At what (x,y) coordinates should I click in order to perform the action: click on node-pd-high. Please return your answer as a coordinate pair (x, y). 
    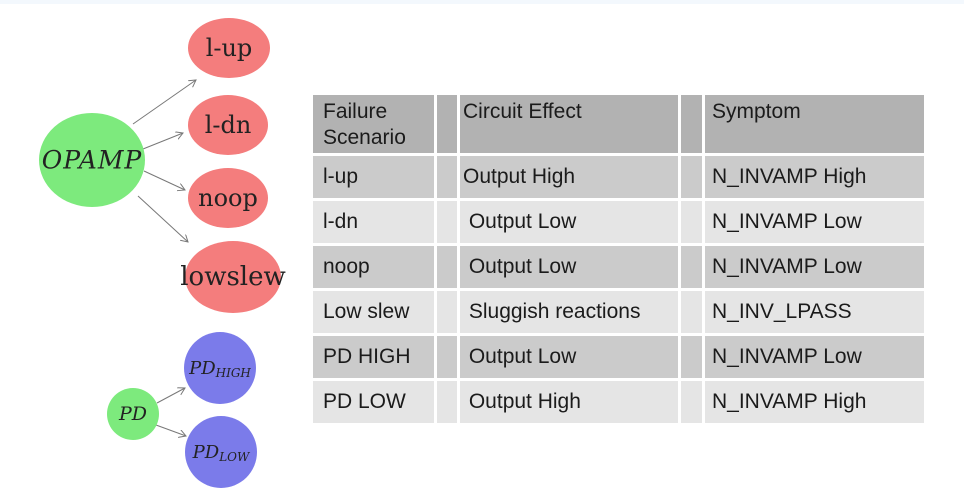
    Looking at the image, I should click on (220, 368).